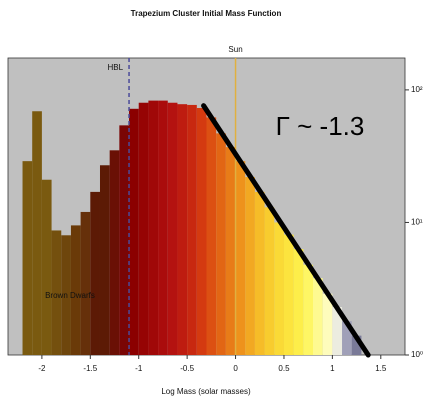  Describe the element at coordinates (235, 49) in the screenshot. I see `reference-label: Sun` at that location.